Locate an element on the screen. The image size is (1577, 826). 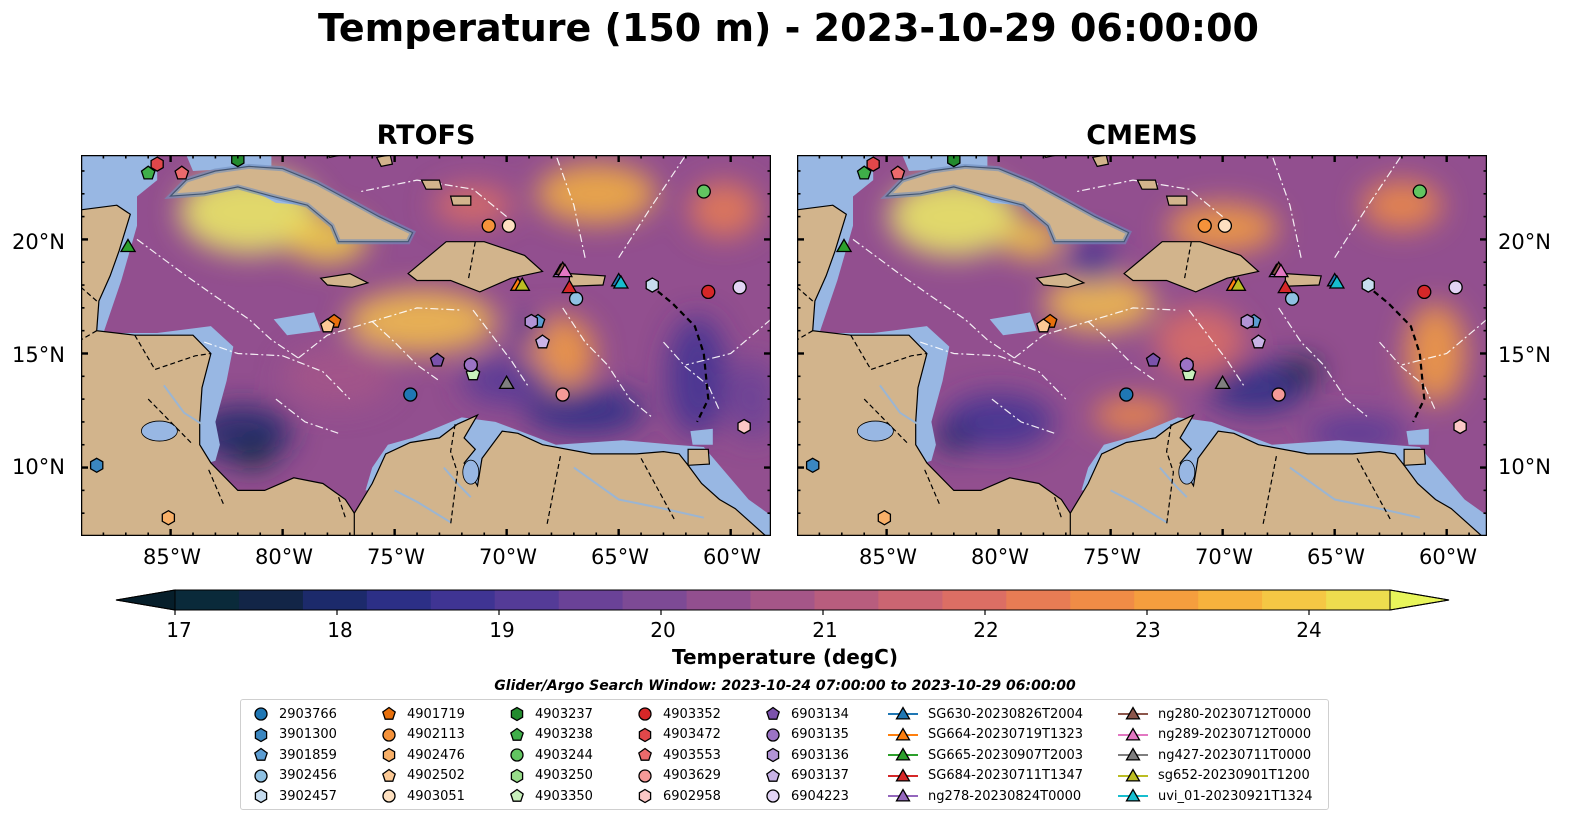
shallow-shelf is located at coordinates (1013, 324).